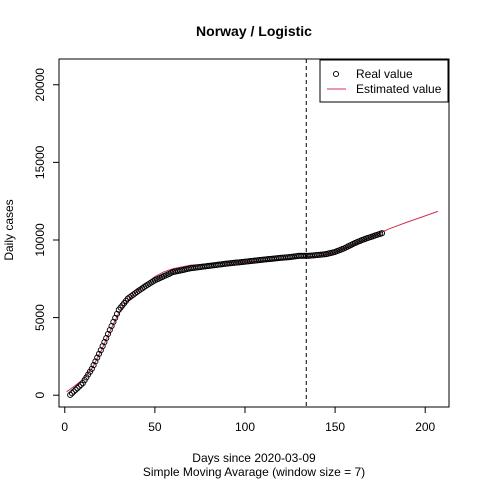 The width and height of the screenshot is (480, 480). I want to click on x-tick-label: 200, so click(425, 427).